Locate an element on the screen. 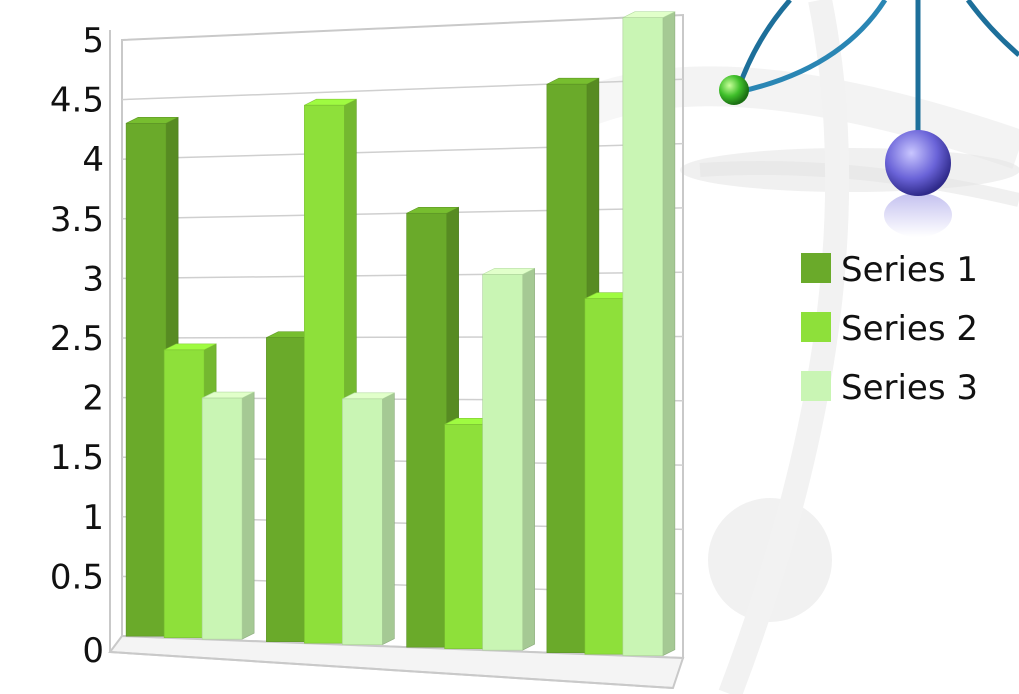  y-tick-label: 3 is located at coordinates (93, 279).